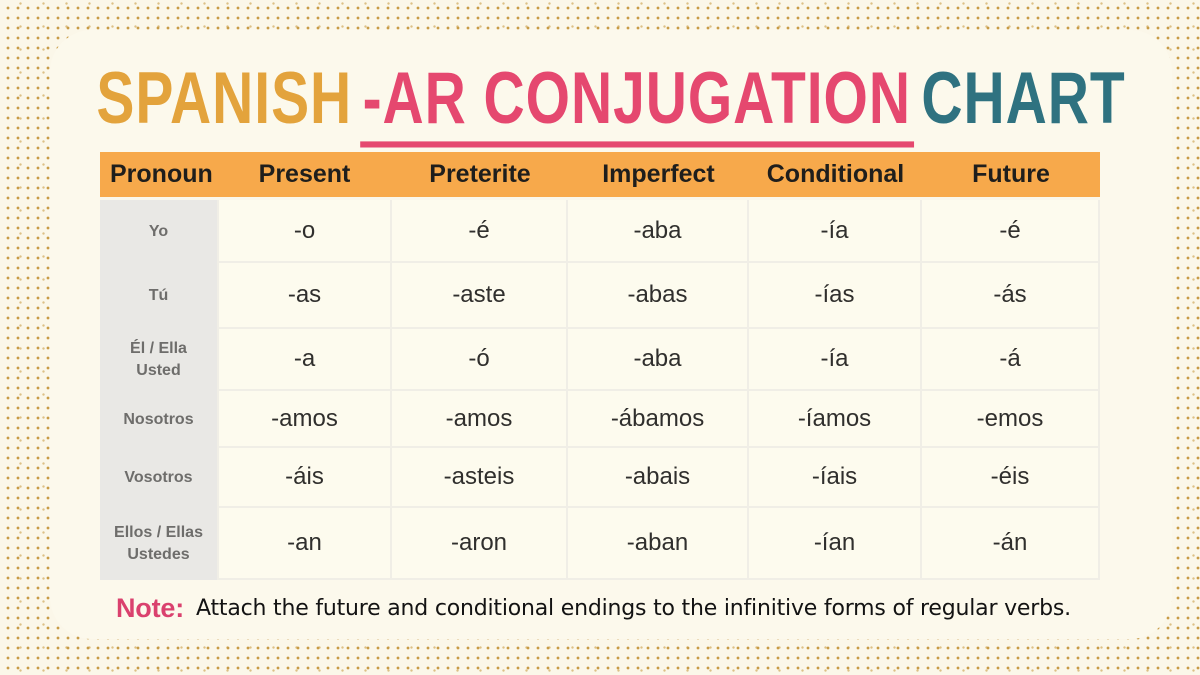 This screenshot has height=675, width=1200. Describe the element at coordinates (158, 554) in the screenshot. I see `pronoun-label-line2: Ustedes` at that location.